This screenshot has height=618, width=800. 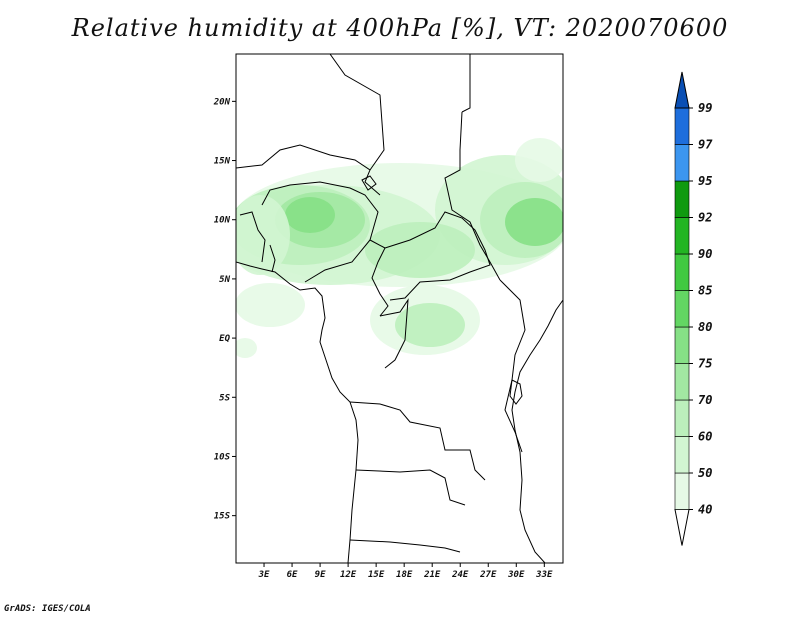 I want to click on border-libya-egypt, so click(x=466, y=83).